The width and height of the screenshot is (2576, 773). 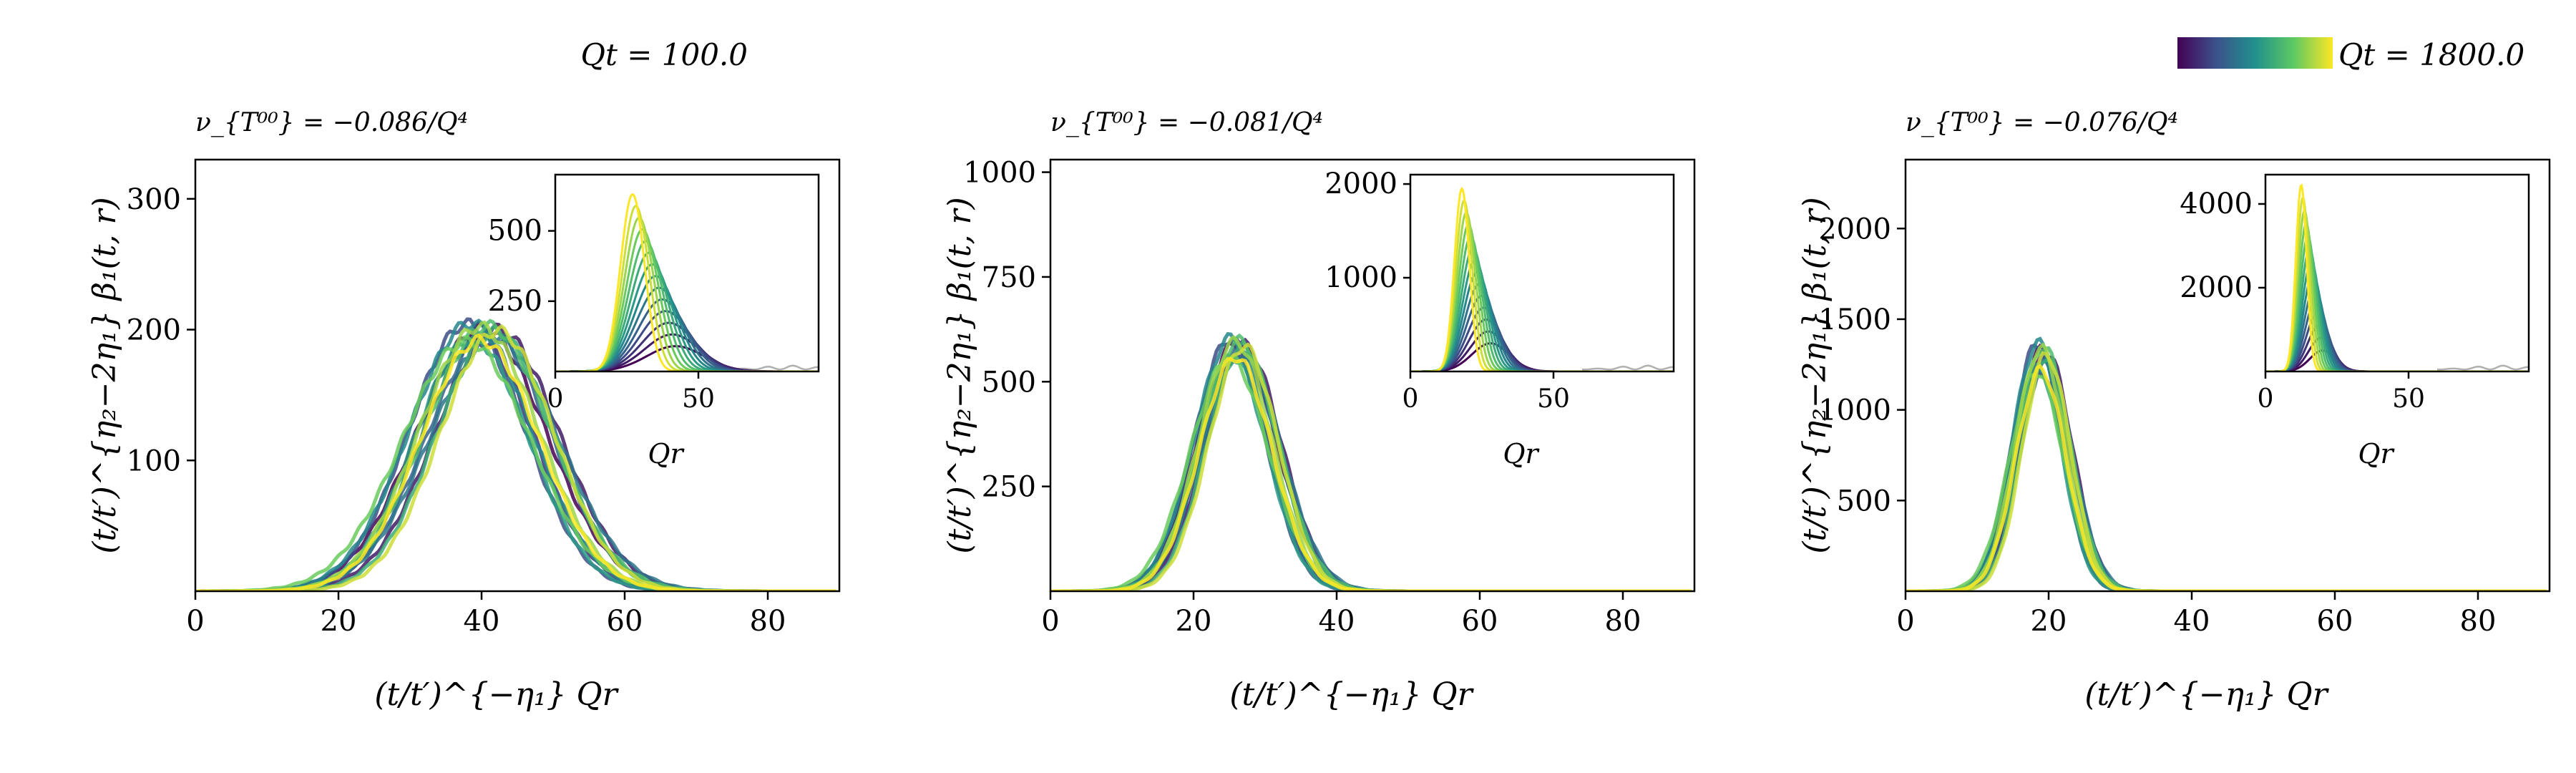 What do you see at coordinates (1009, 488) in the screenshot?
I see `y-tick-label: 250` at bounding box center [1009, 488].